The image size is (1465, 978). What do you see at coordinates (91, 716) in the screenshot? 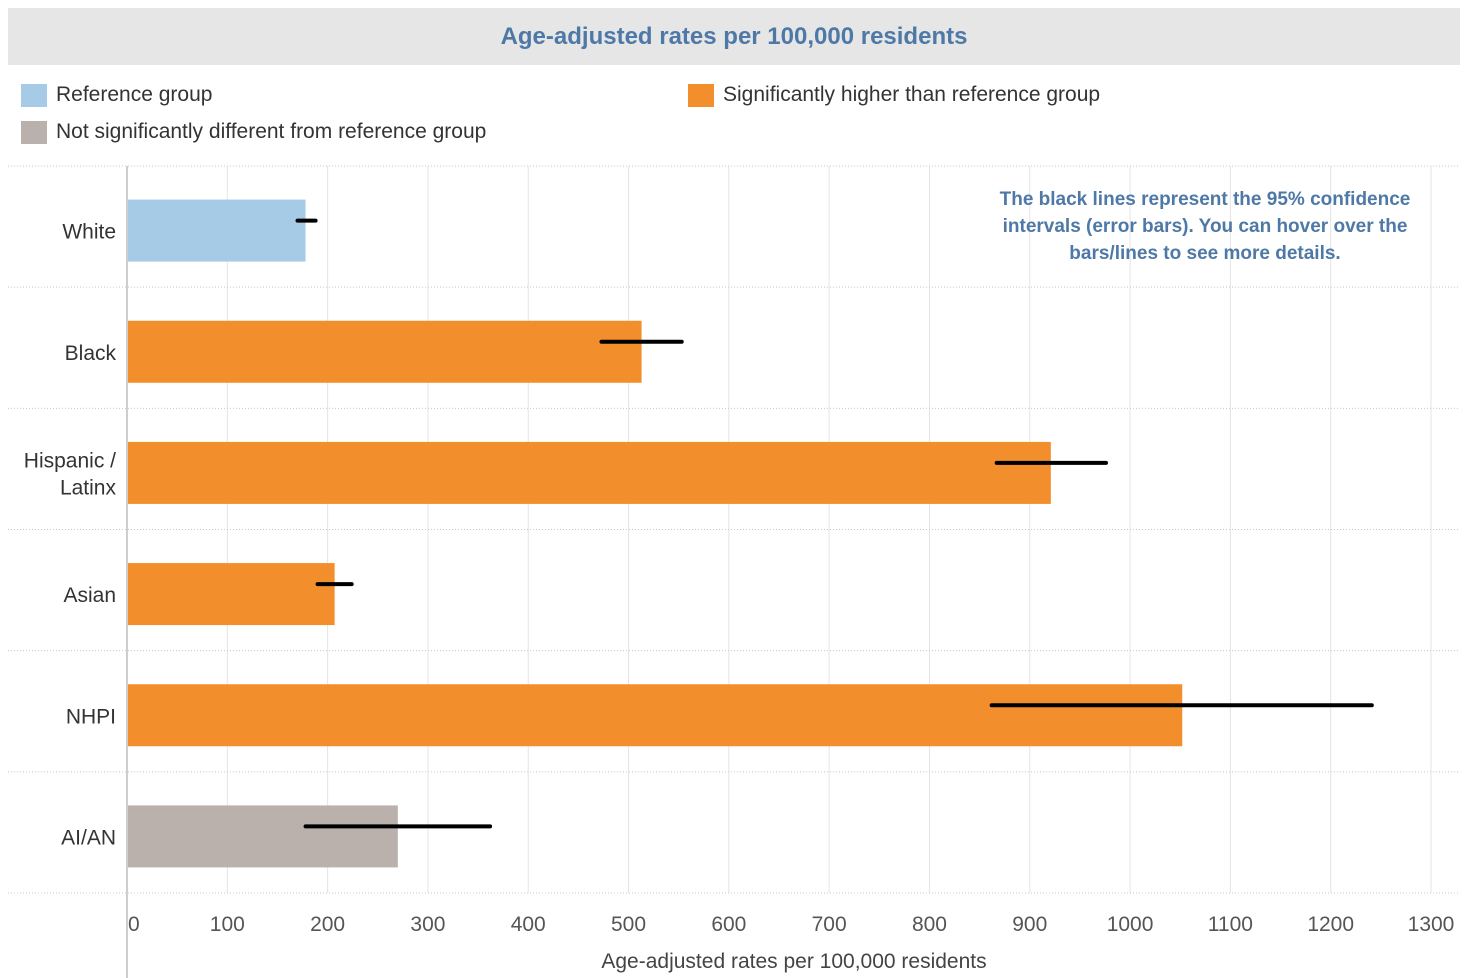
I see `category-label: NHPI` at bounding box center [91, 716].